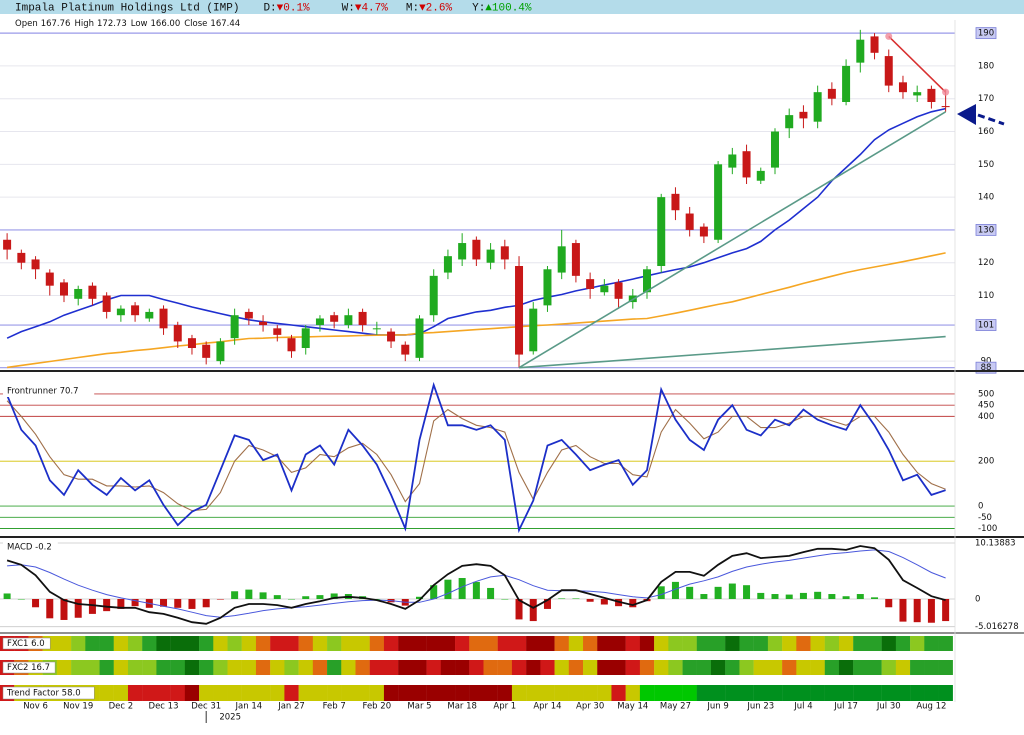 The width and height of the screenshot is (1024, 735). Describe the element at coordinates (476, 456) in the screenshot. I see `indicator-line` at that location.